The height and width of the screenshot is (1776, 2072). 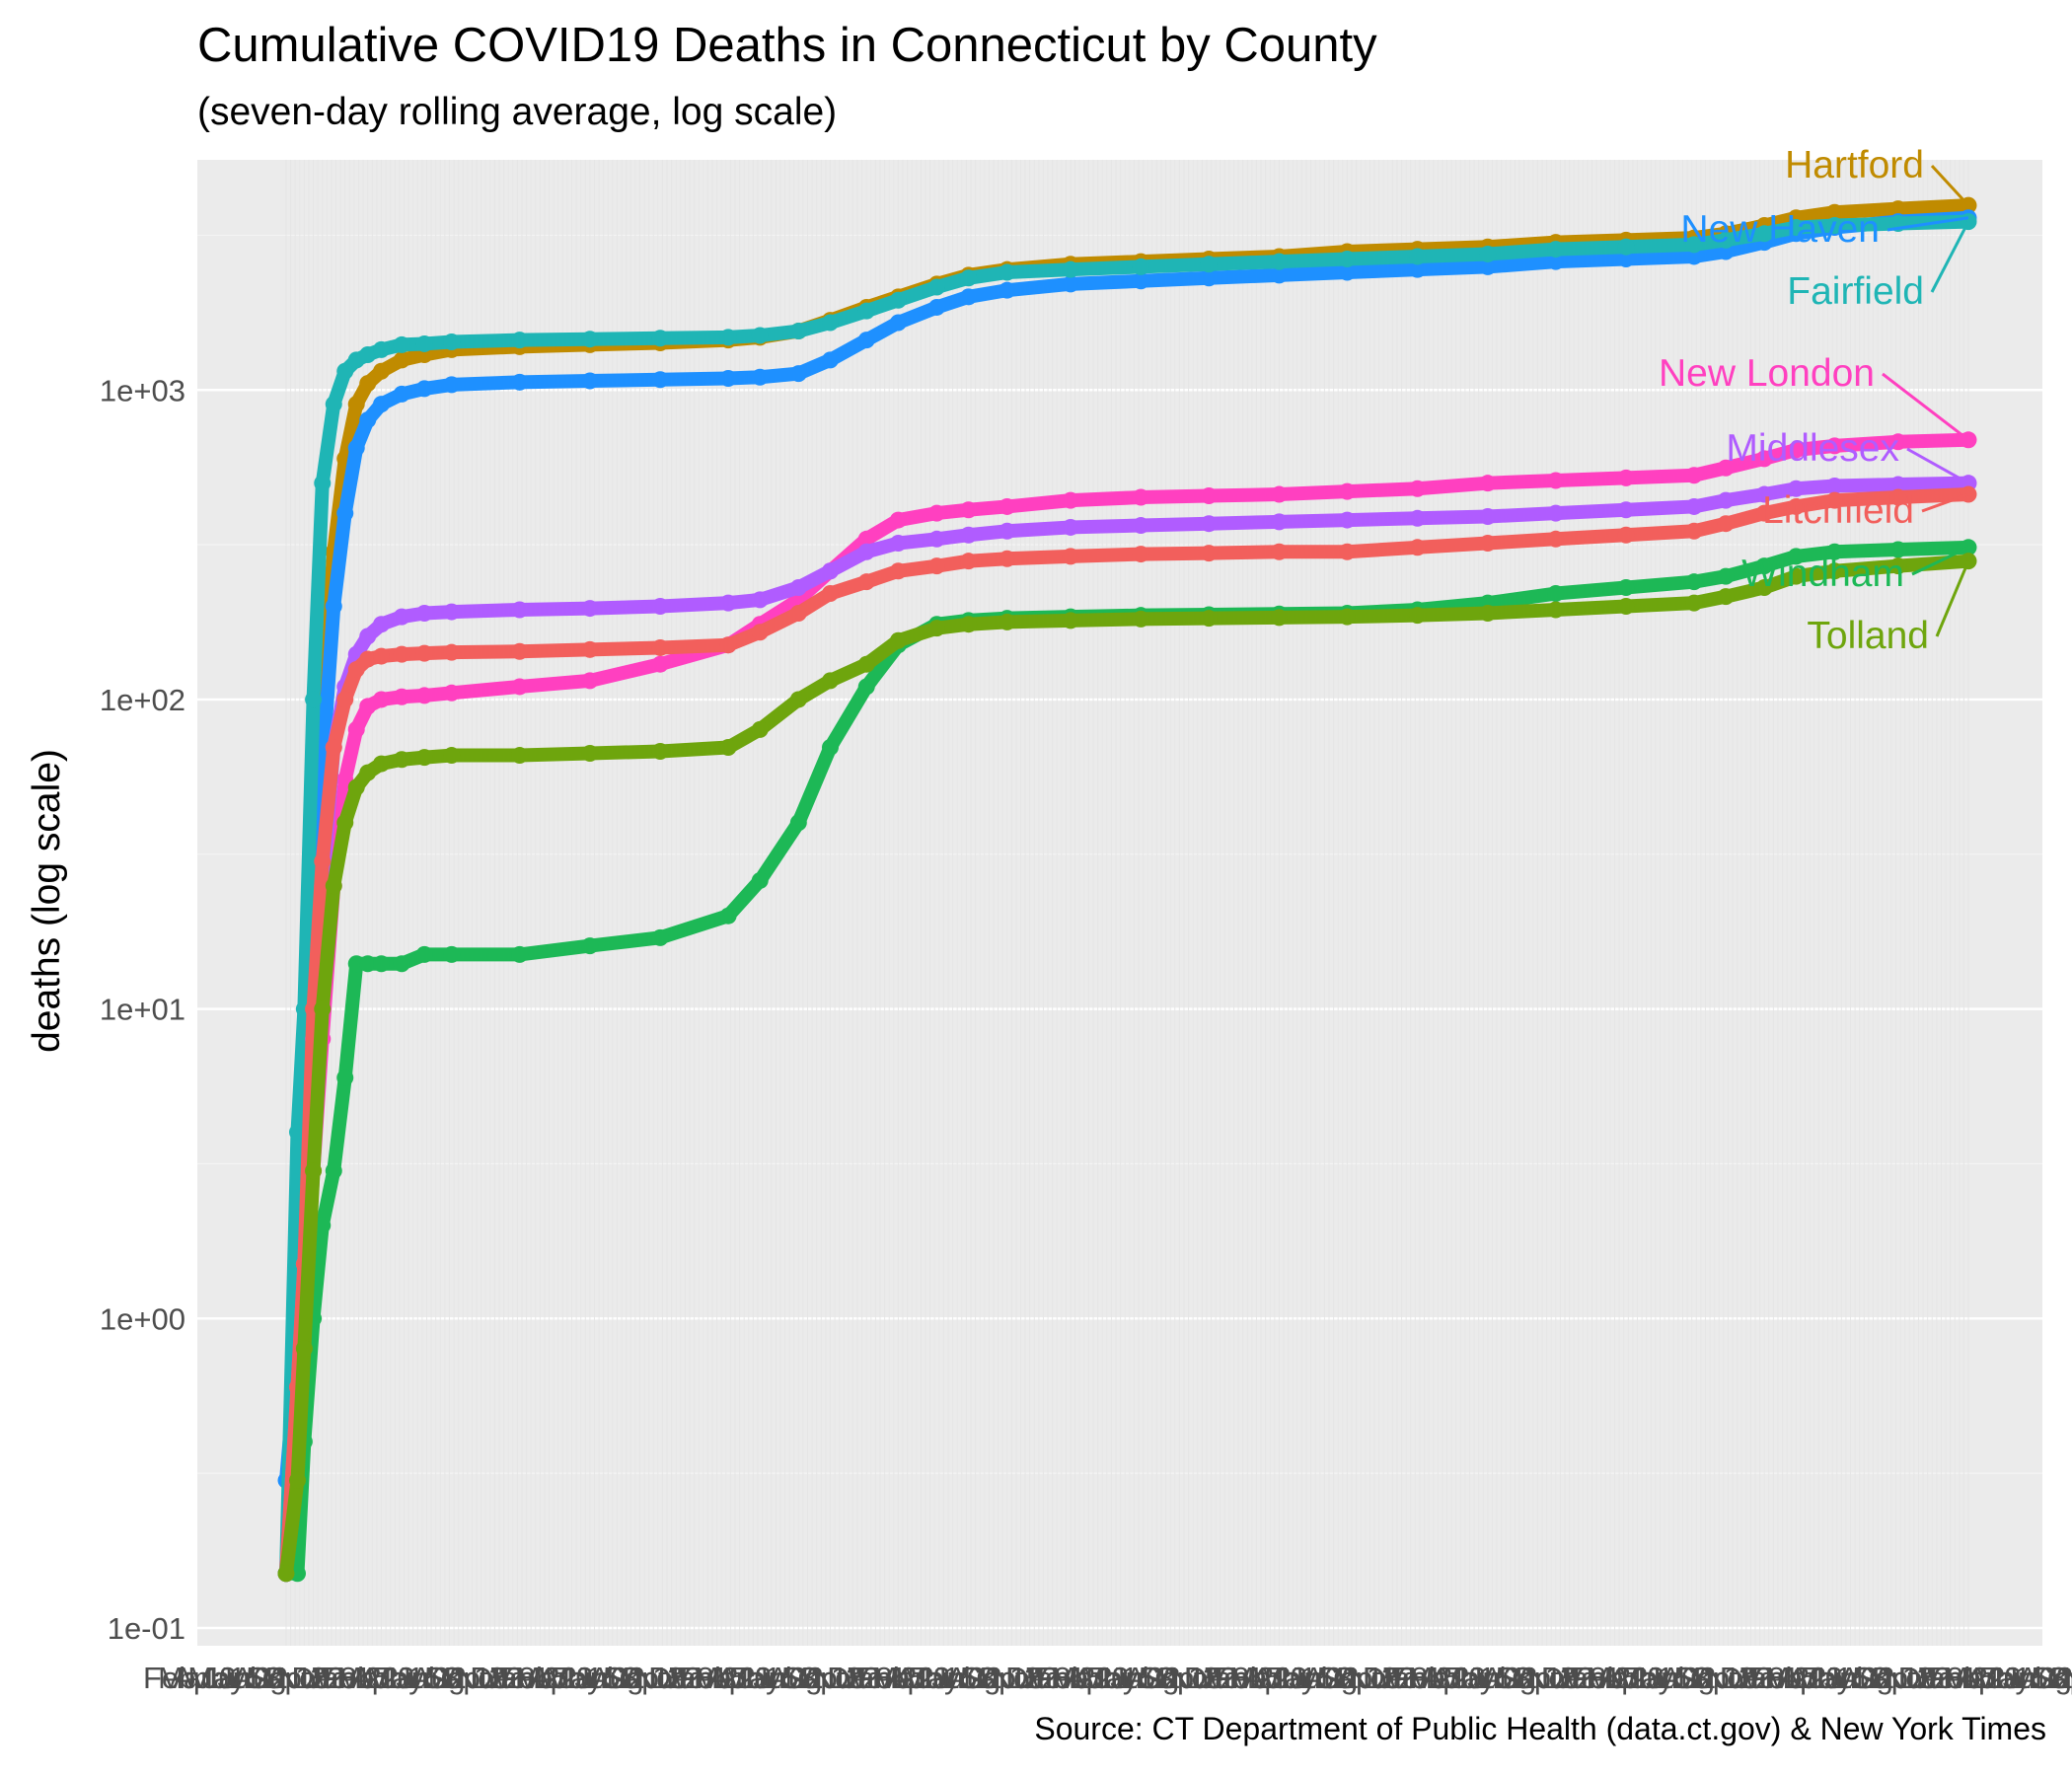 I want to click on y-tick-label-0: 1e-01, so click(x=147, y=1629).